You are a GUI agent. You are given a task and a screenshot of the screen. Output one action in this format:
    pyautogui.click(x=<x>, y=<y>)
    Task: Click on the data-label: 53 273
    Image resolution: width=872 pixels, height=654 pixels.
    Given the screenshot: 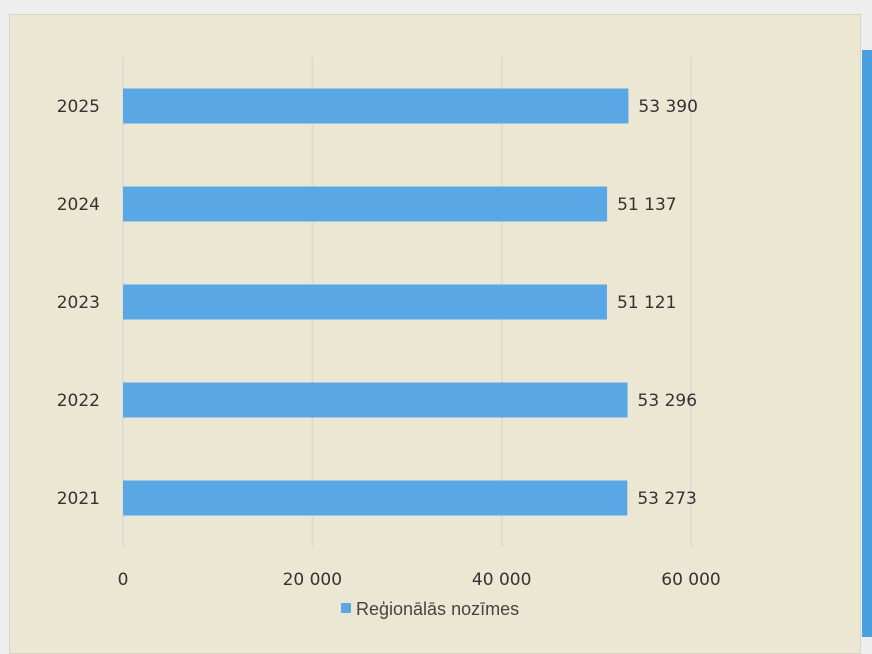 What is the action you would take?
    pyautogui.click(x=666, y=499)
    